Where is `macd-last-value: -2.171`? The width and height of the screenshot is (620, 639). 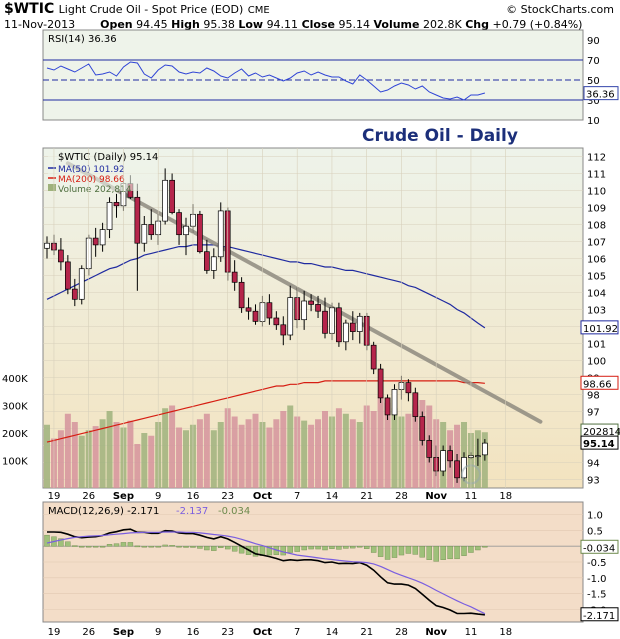
macd-last-value: -2.171 is located at coordinates (599, 616).